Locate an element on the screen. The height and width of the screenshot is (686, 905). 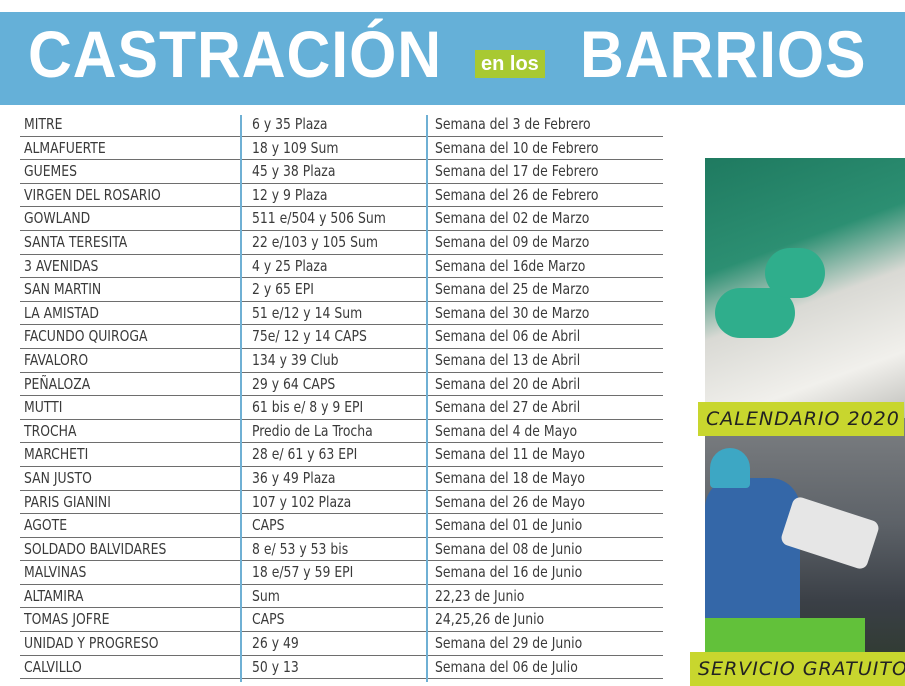
date-cell: Semana del 06 de Julio is located at coordinates (506, 666).